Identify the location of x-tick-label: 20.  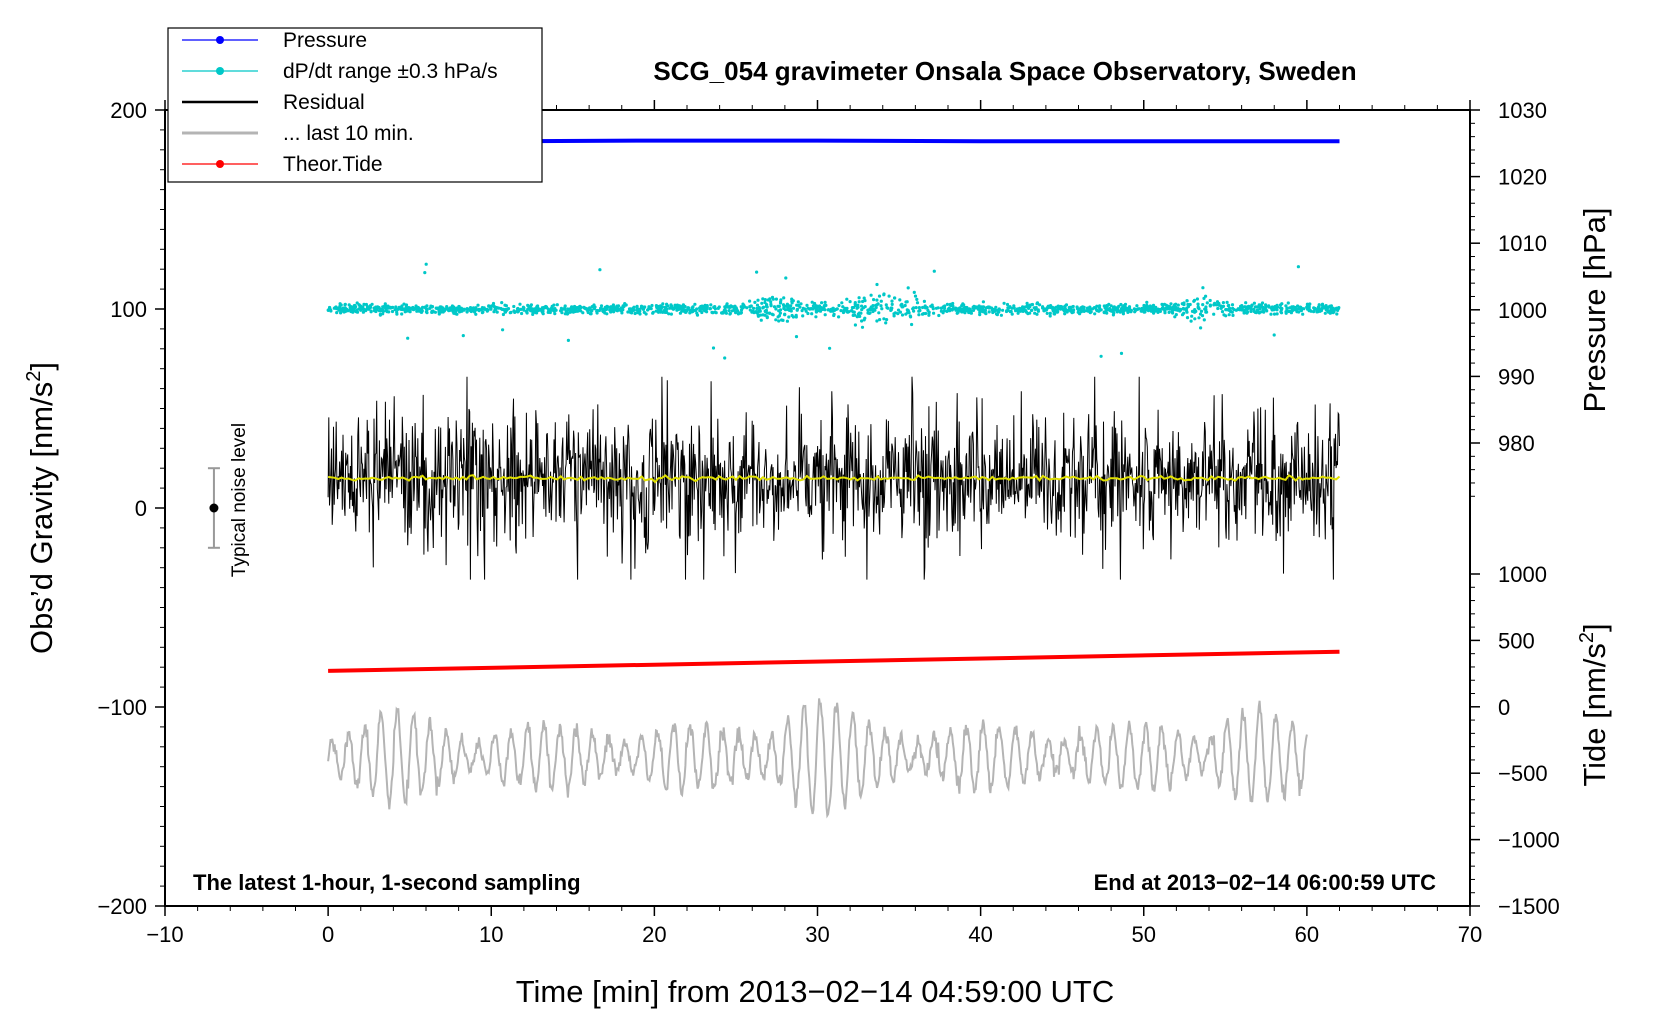
(654, 934).